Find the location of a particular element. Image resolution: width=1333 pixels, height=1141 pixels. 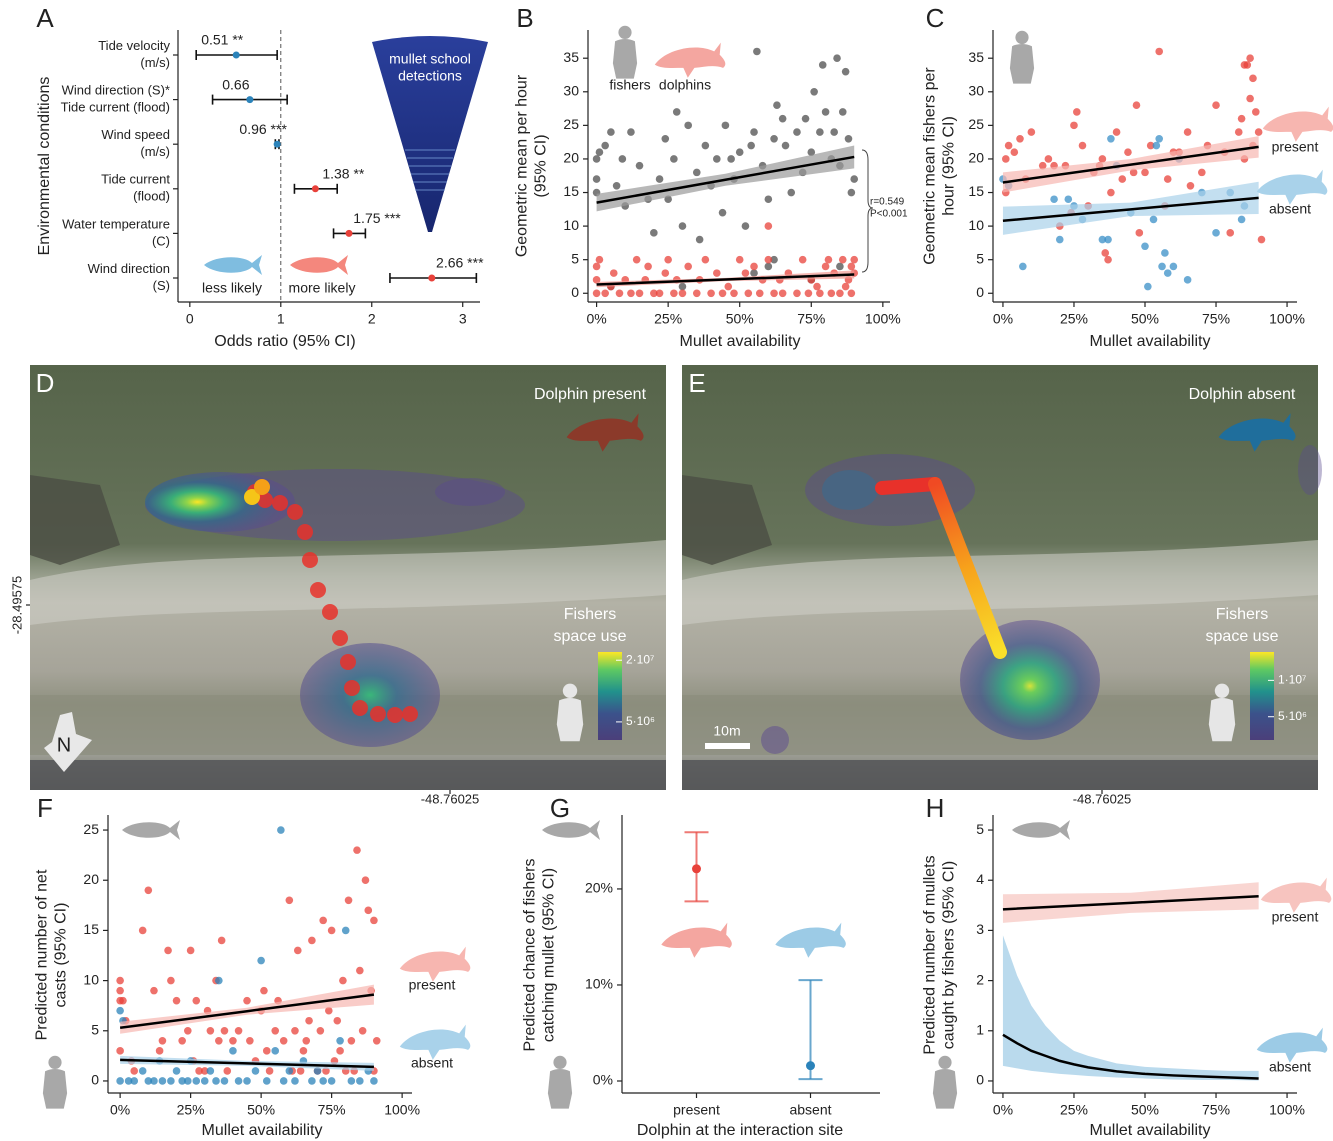

annotation: more likely is located at coordinates (322, 288).